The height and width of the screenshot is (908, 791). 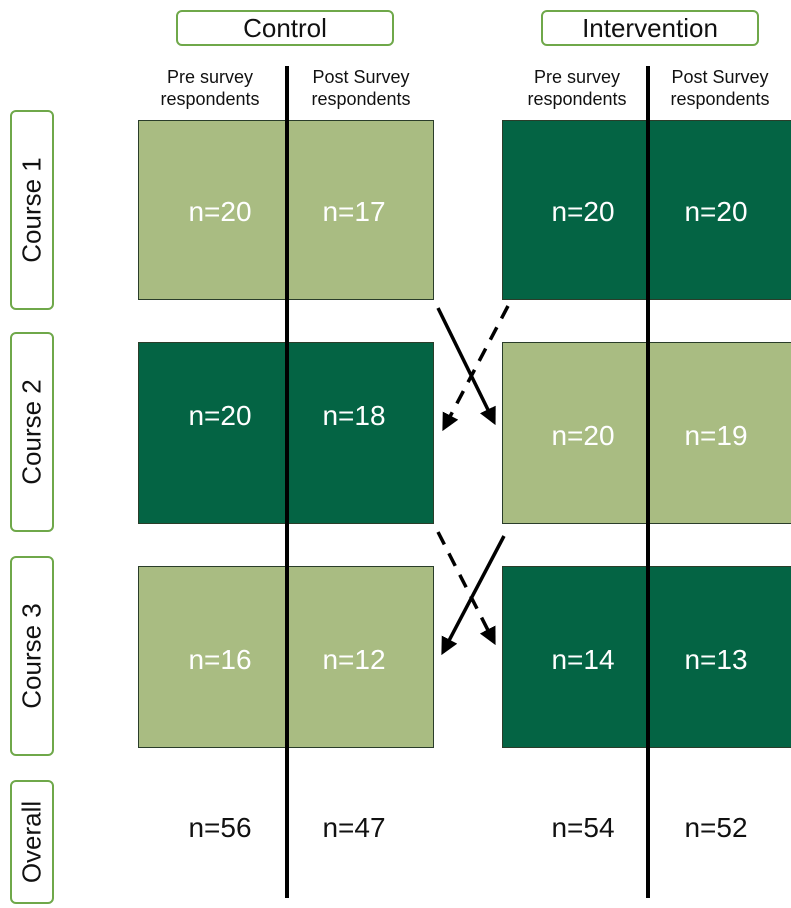 I want to click on control-group-label: Control, so click(x=285, y=27).